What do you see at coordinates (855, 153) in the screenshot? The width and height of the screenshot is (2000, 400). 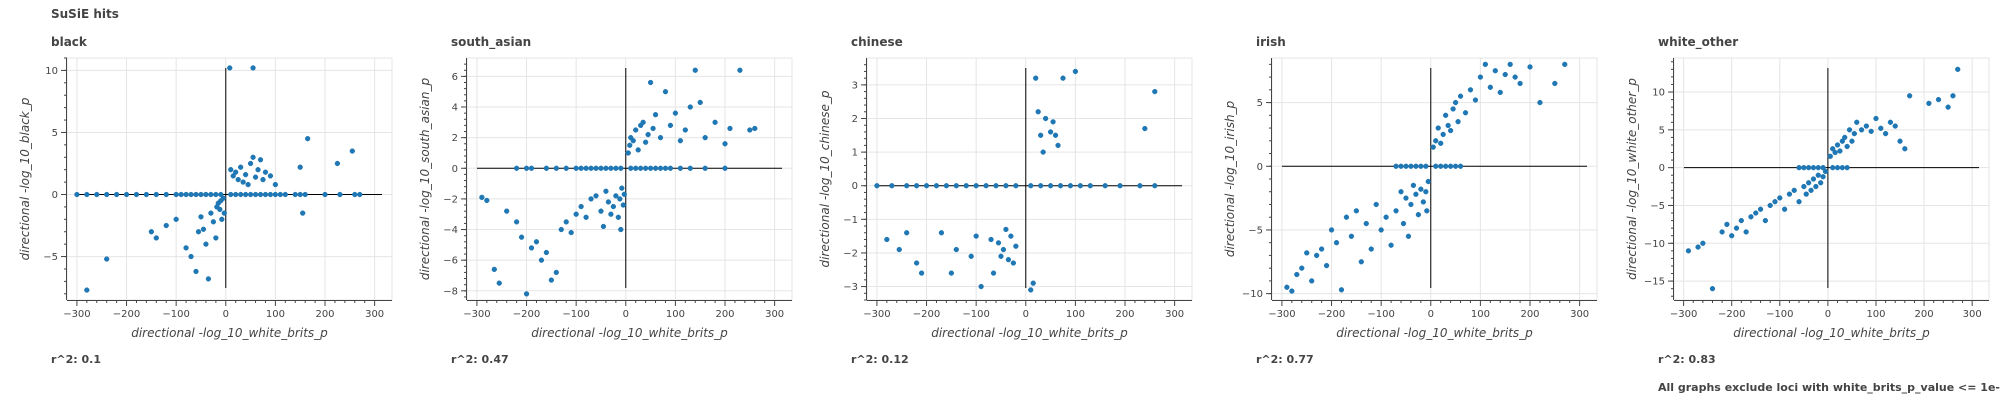 I see `y-tick-label: 1` at bounding box center [855, 153].